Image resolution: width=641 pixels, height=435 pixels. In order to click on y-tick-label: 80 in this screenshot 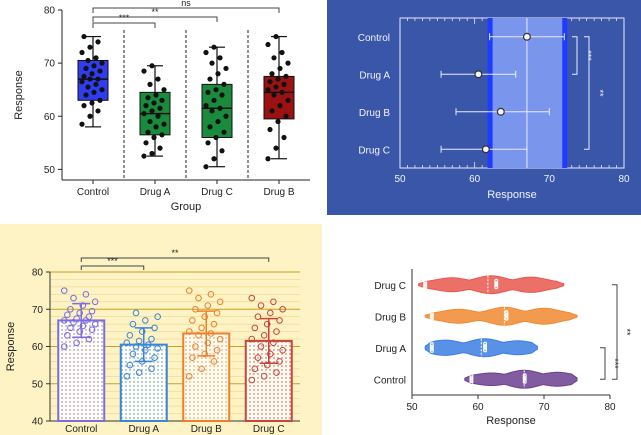, I will do `click(38, 273)`.